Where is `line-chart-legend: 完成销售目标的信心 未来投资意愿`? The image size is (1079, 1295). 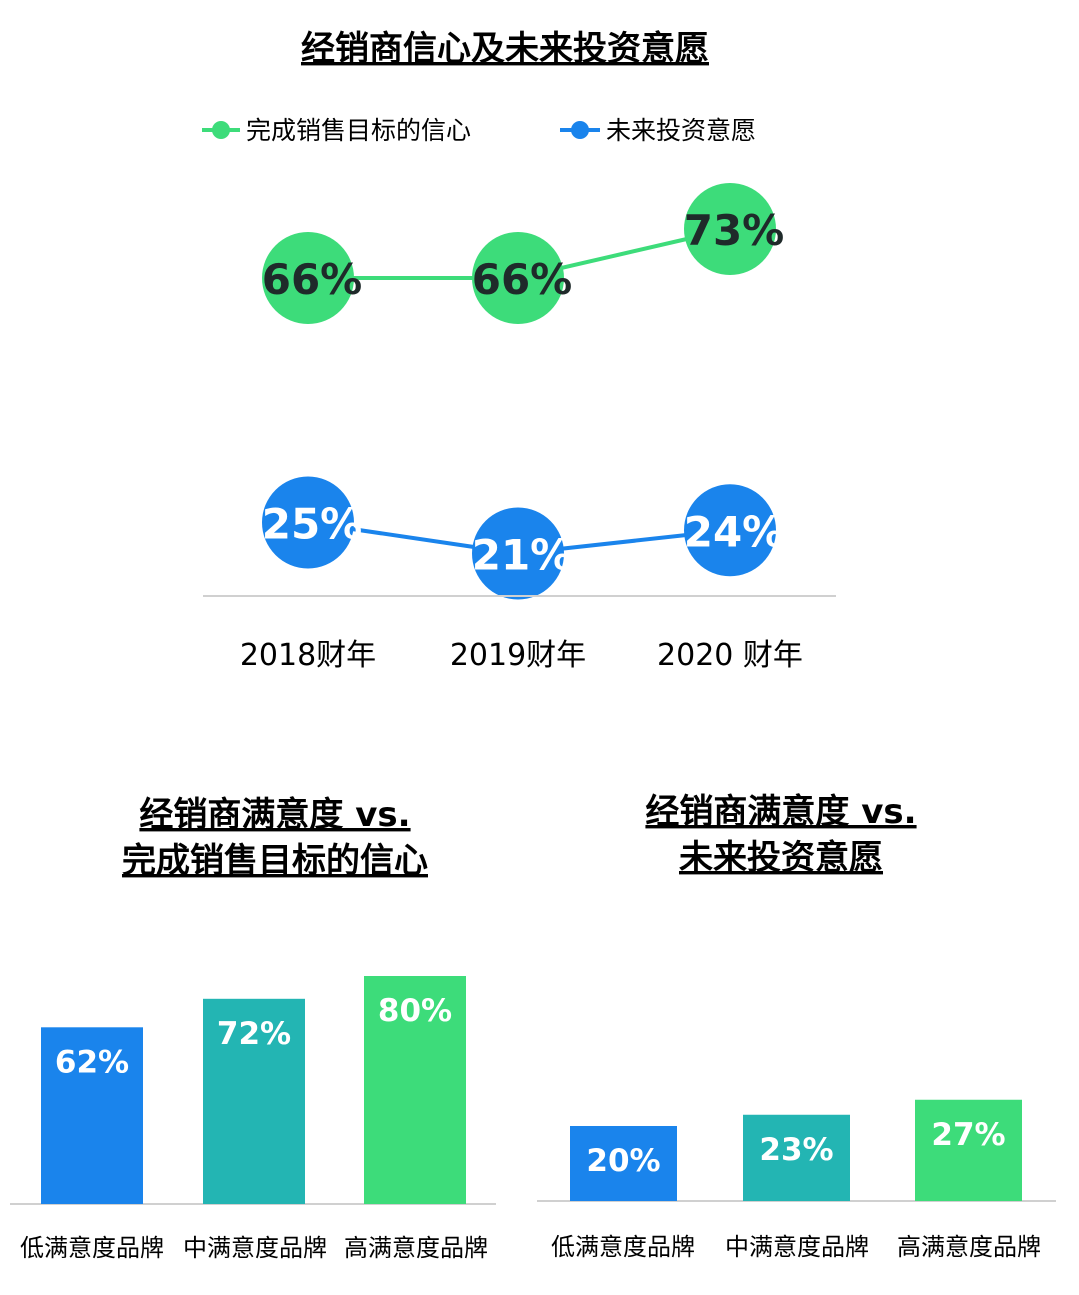
line-chart-legend: 完成销售目标的信心 未来投资意愿 is located at coordinates (479, 130).